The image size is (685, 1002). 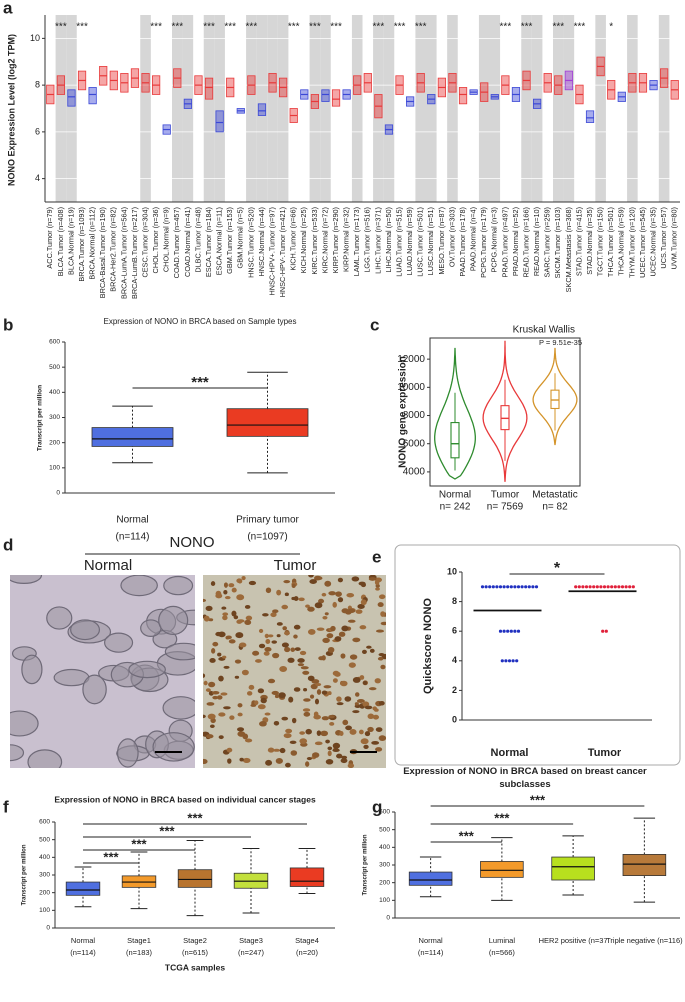 What do you see at coordinates (398, 242) in the screenshot?
I see `x-tick-label: LUAD.Tumor (n=515)` at bounding box center [398, 242].